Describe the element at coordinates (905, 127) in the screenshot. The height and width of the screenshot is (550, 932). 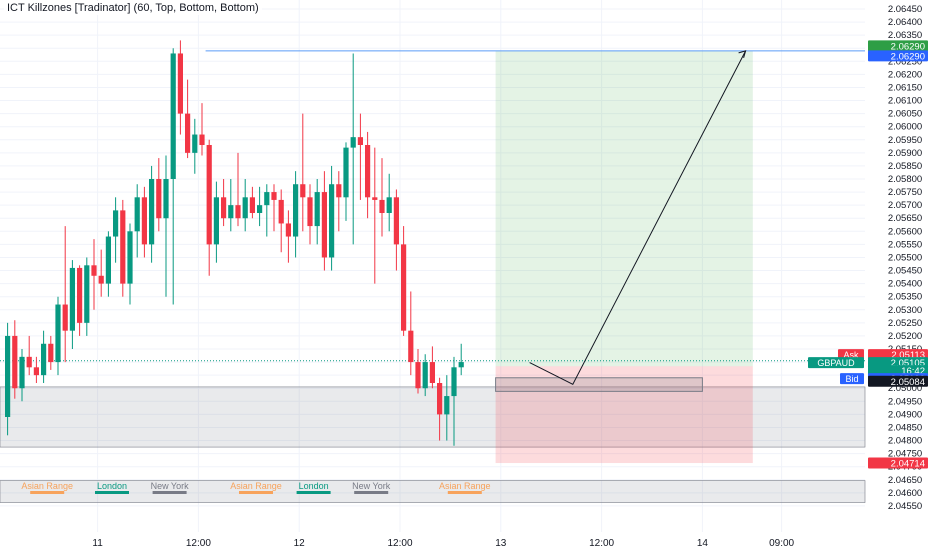
I see `price-tick: 2.06000` at that location.